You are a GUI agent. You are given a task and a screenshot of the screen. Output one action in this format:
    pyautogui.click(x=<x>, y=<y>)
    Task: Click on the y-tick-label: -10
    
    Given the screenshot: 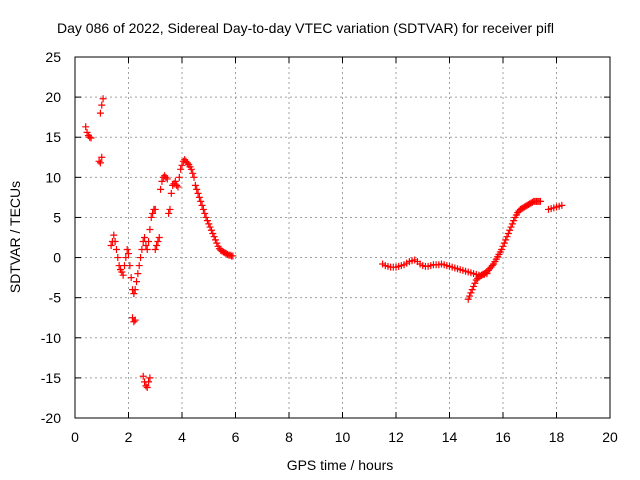 What is the action you would take?
    pyautogui.click(x=51, y=338)
    